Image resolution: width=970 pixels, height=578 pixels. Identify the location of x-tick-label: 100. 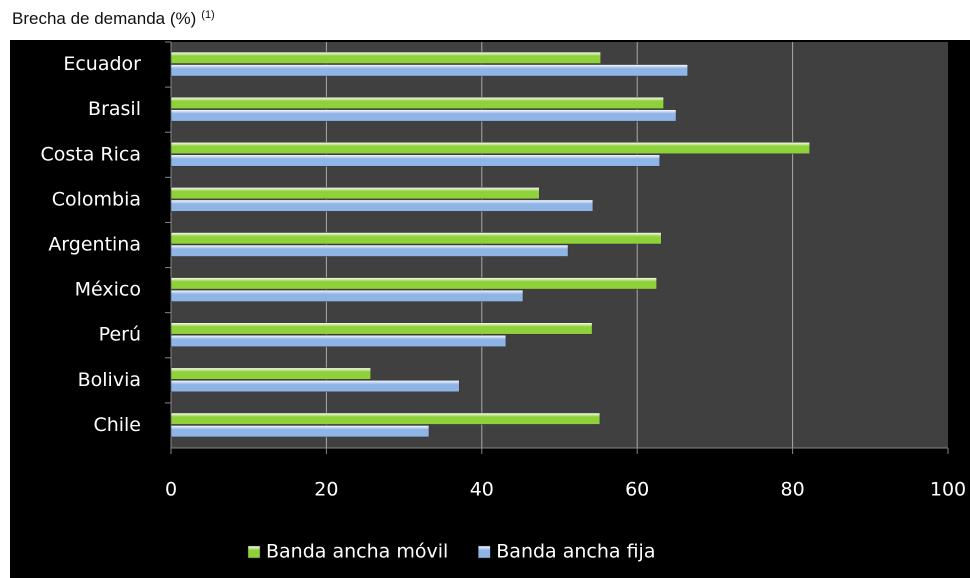
(948, 490).